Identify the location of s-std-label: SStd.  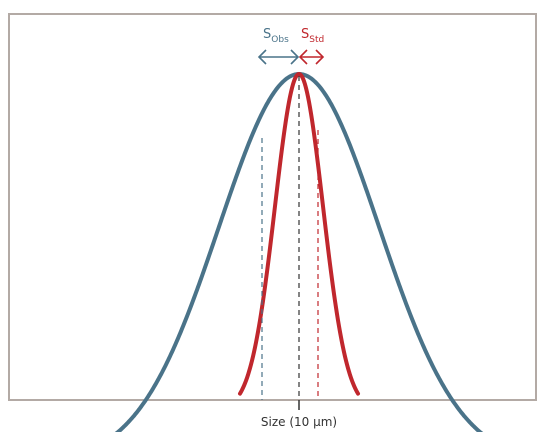
(312, 36).